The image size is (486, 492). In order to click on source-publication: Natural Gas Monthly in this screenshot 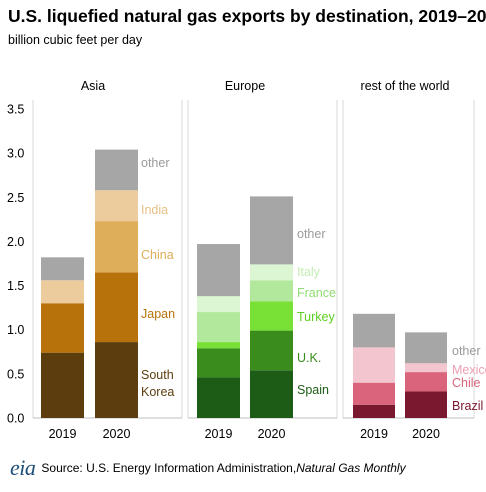, I will do `click(351, 468)`.